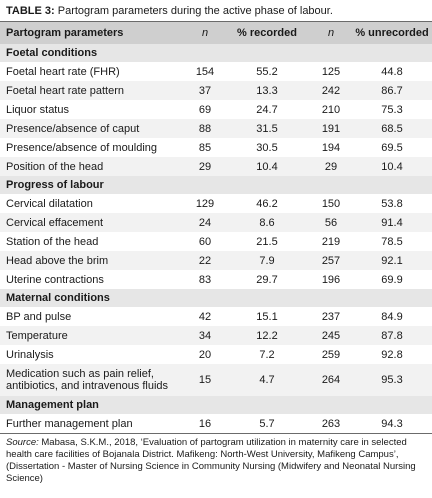  Describe the element at coordinates (267, 316) in the screenshot. I see `cell-pct-rec: 15.1` at that location.